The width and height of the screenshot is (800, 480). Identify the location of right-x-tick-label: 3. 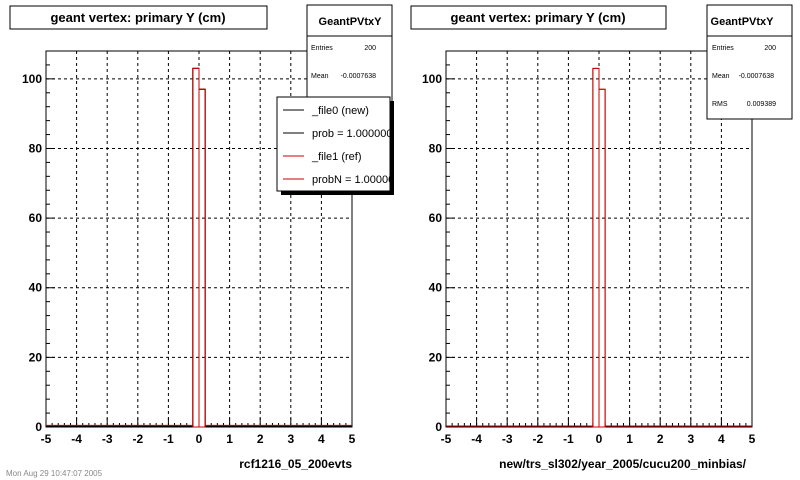
(690, 439).